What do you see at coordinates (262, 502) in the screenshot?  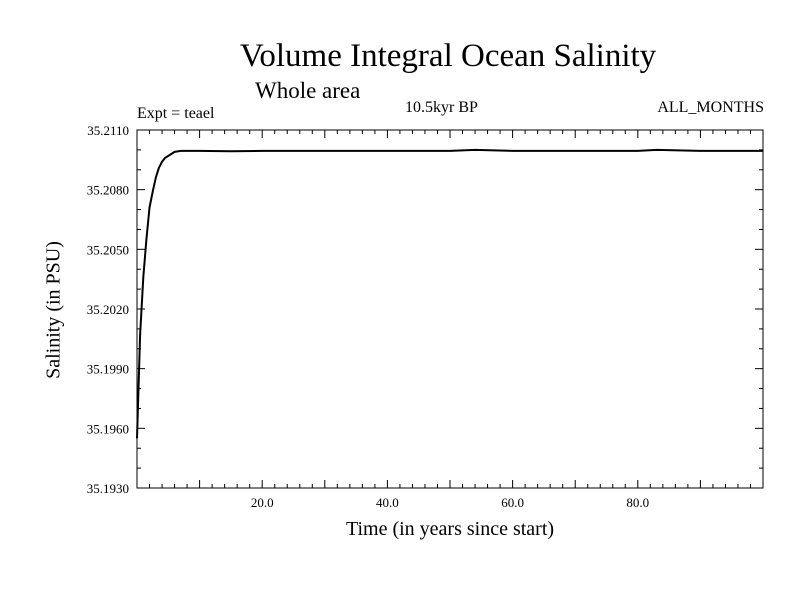 I see `x-tick-label: 20.0` at bounding box center [262, 502].